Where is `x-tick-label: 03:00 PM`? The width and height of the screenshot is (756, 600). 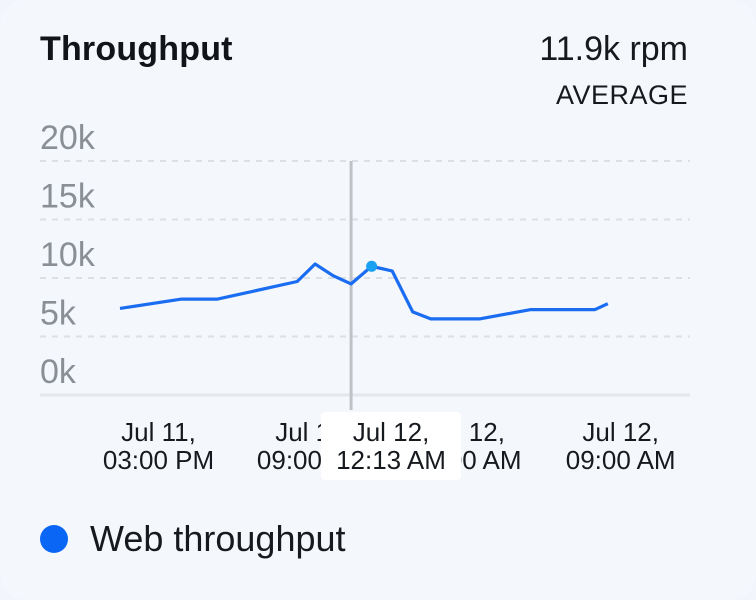 x-tick-label: 03:00 PM is located at coordinates (158, 460).